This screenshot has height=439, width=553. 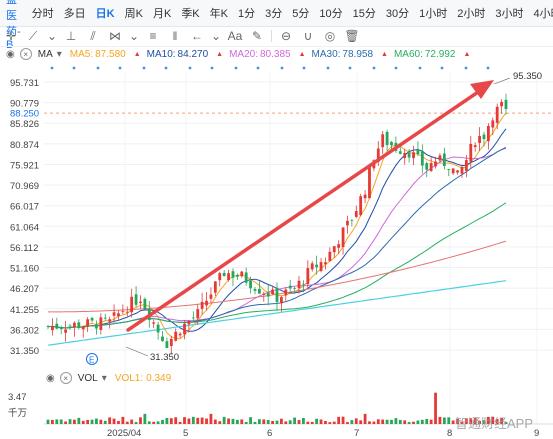 What do you see at coordinates (59, 54) in the screenshot?
I see `ma-settings-icon: ▾` at bounding box center [59, 54].